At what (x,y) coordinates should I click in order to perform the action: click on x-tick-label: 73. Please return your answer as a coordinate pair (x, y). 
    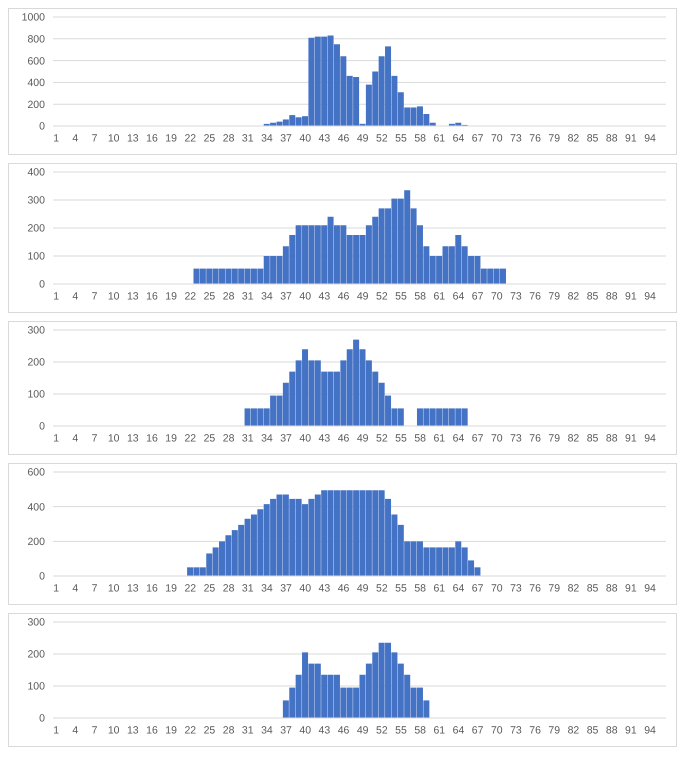
    Looking at the image, I should click on (516, 296).